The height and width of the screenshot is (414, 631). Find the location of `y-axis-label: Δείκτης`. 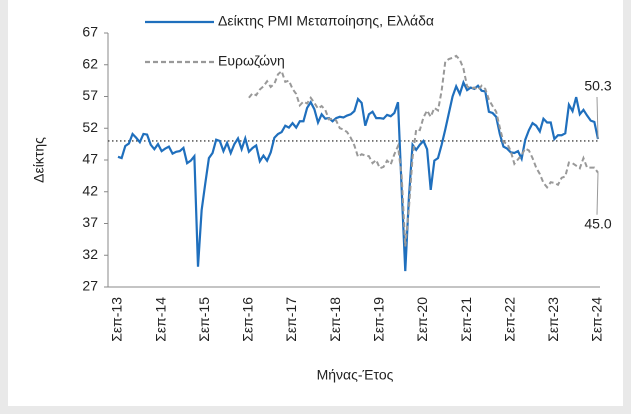

y-axis-label: Δείκτης is located at coordinates (39, 160).